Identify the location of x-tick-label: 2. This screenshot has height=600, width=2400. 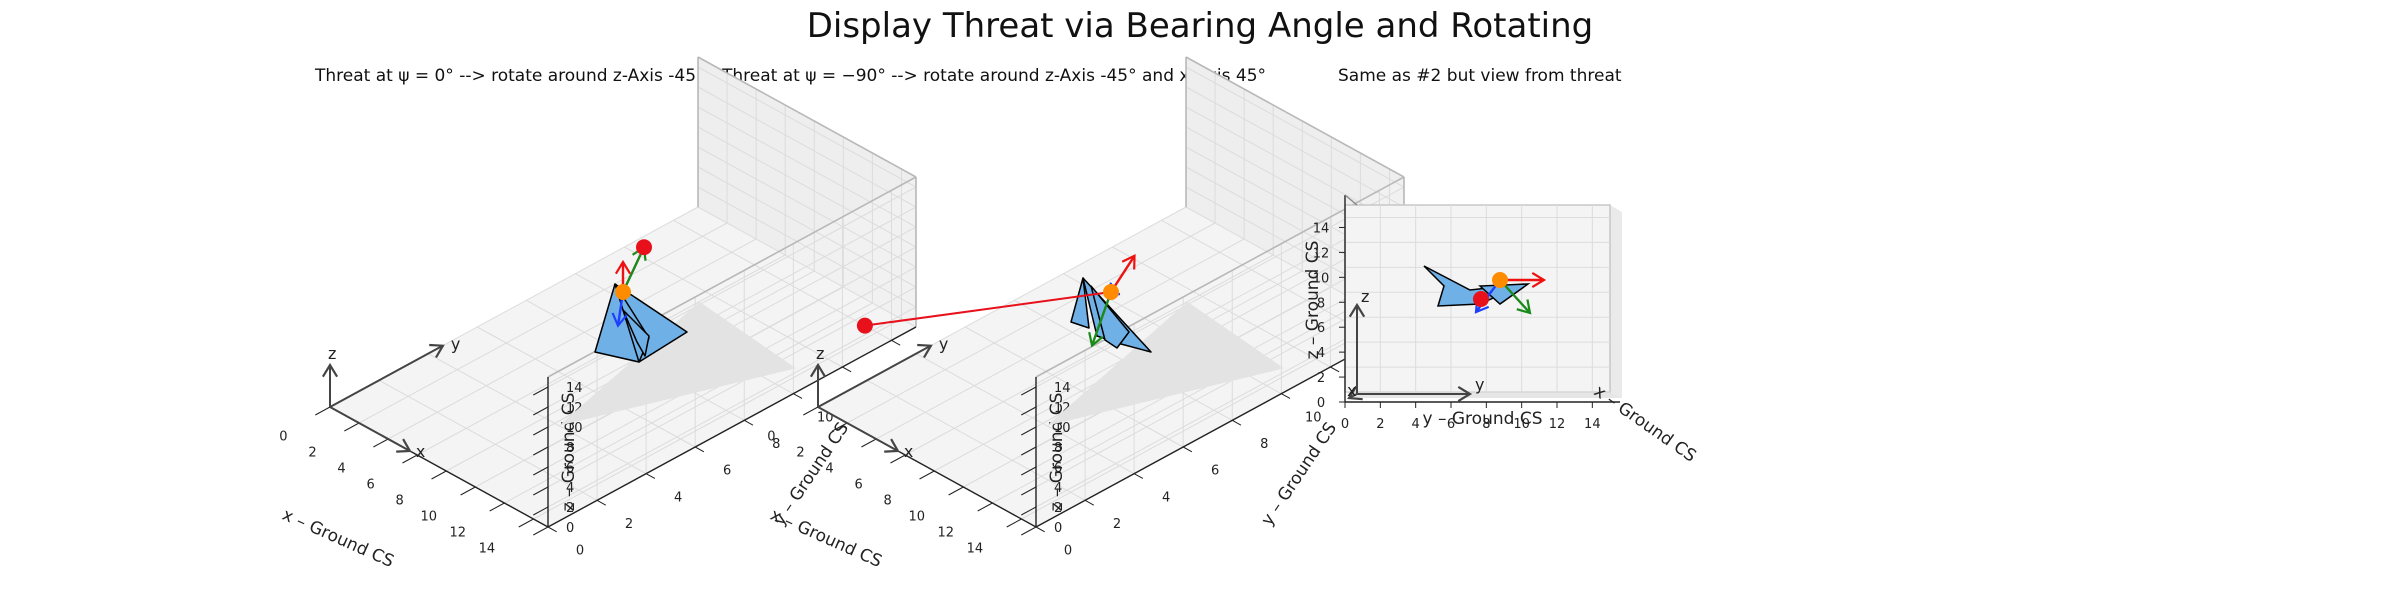
(800, 452).